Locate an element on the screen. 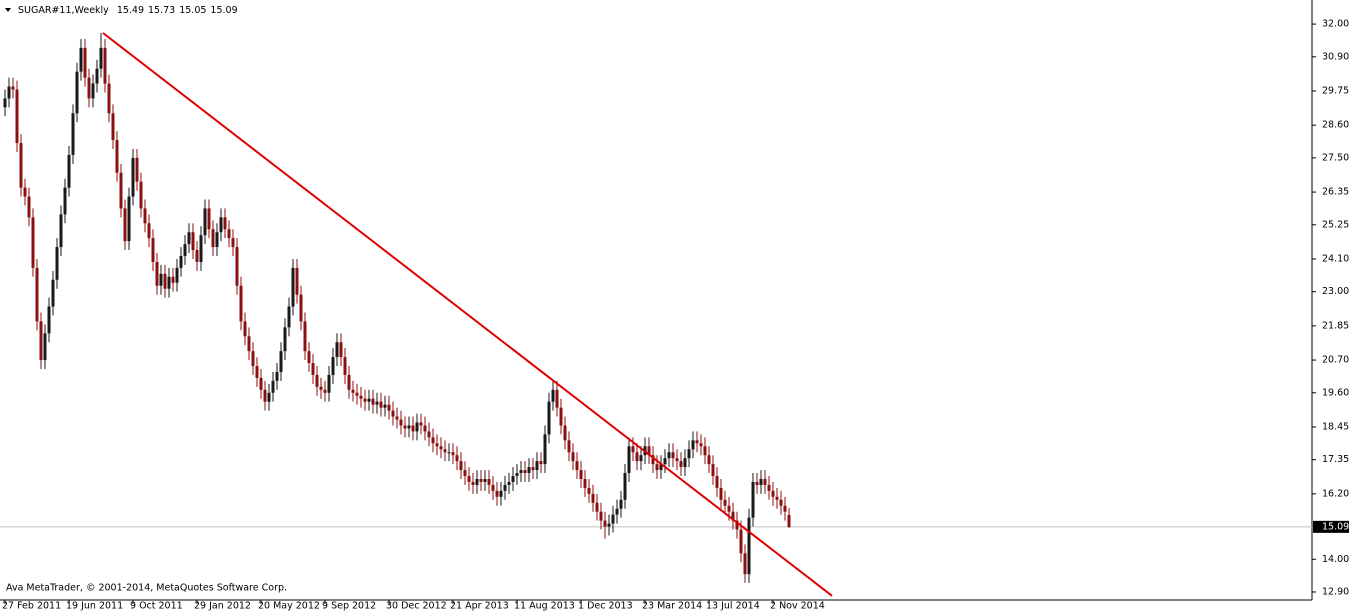 The height and width of the screenshot is (614, 1358). x-tick-label: 19 Jun 2011 is located at coordinates (94, 606).